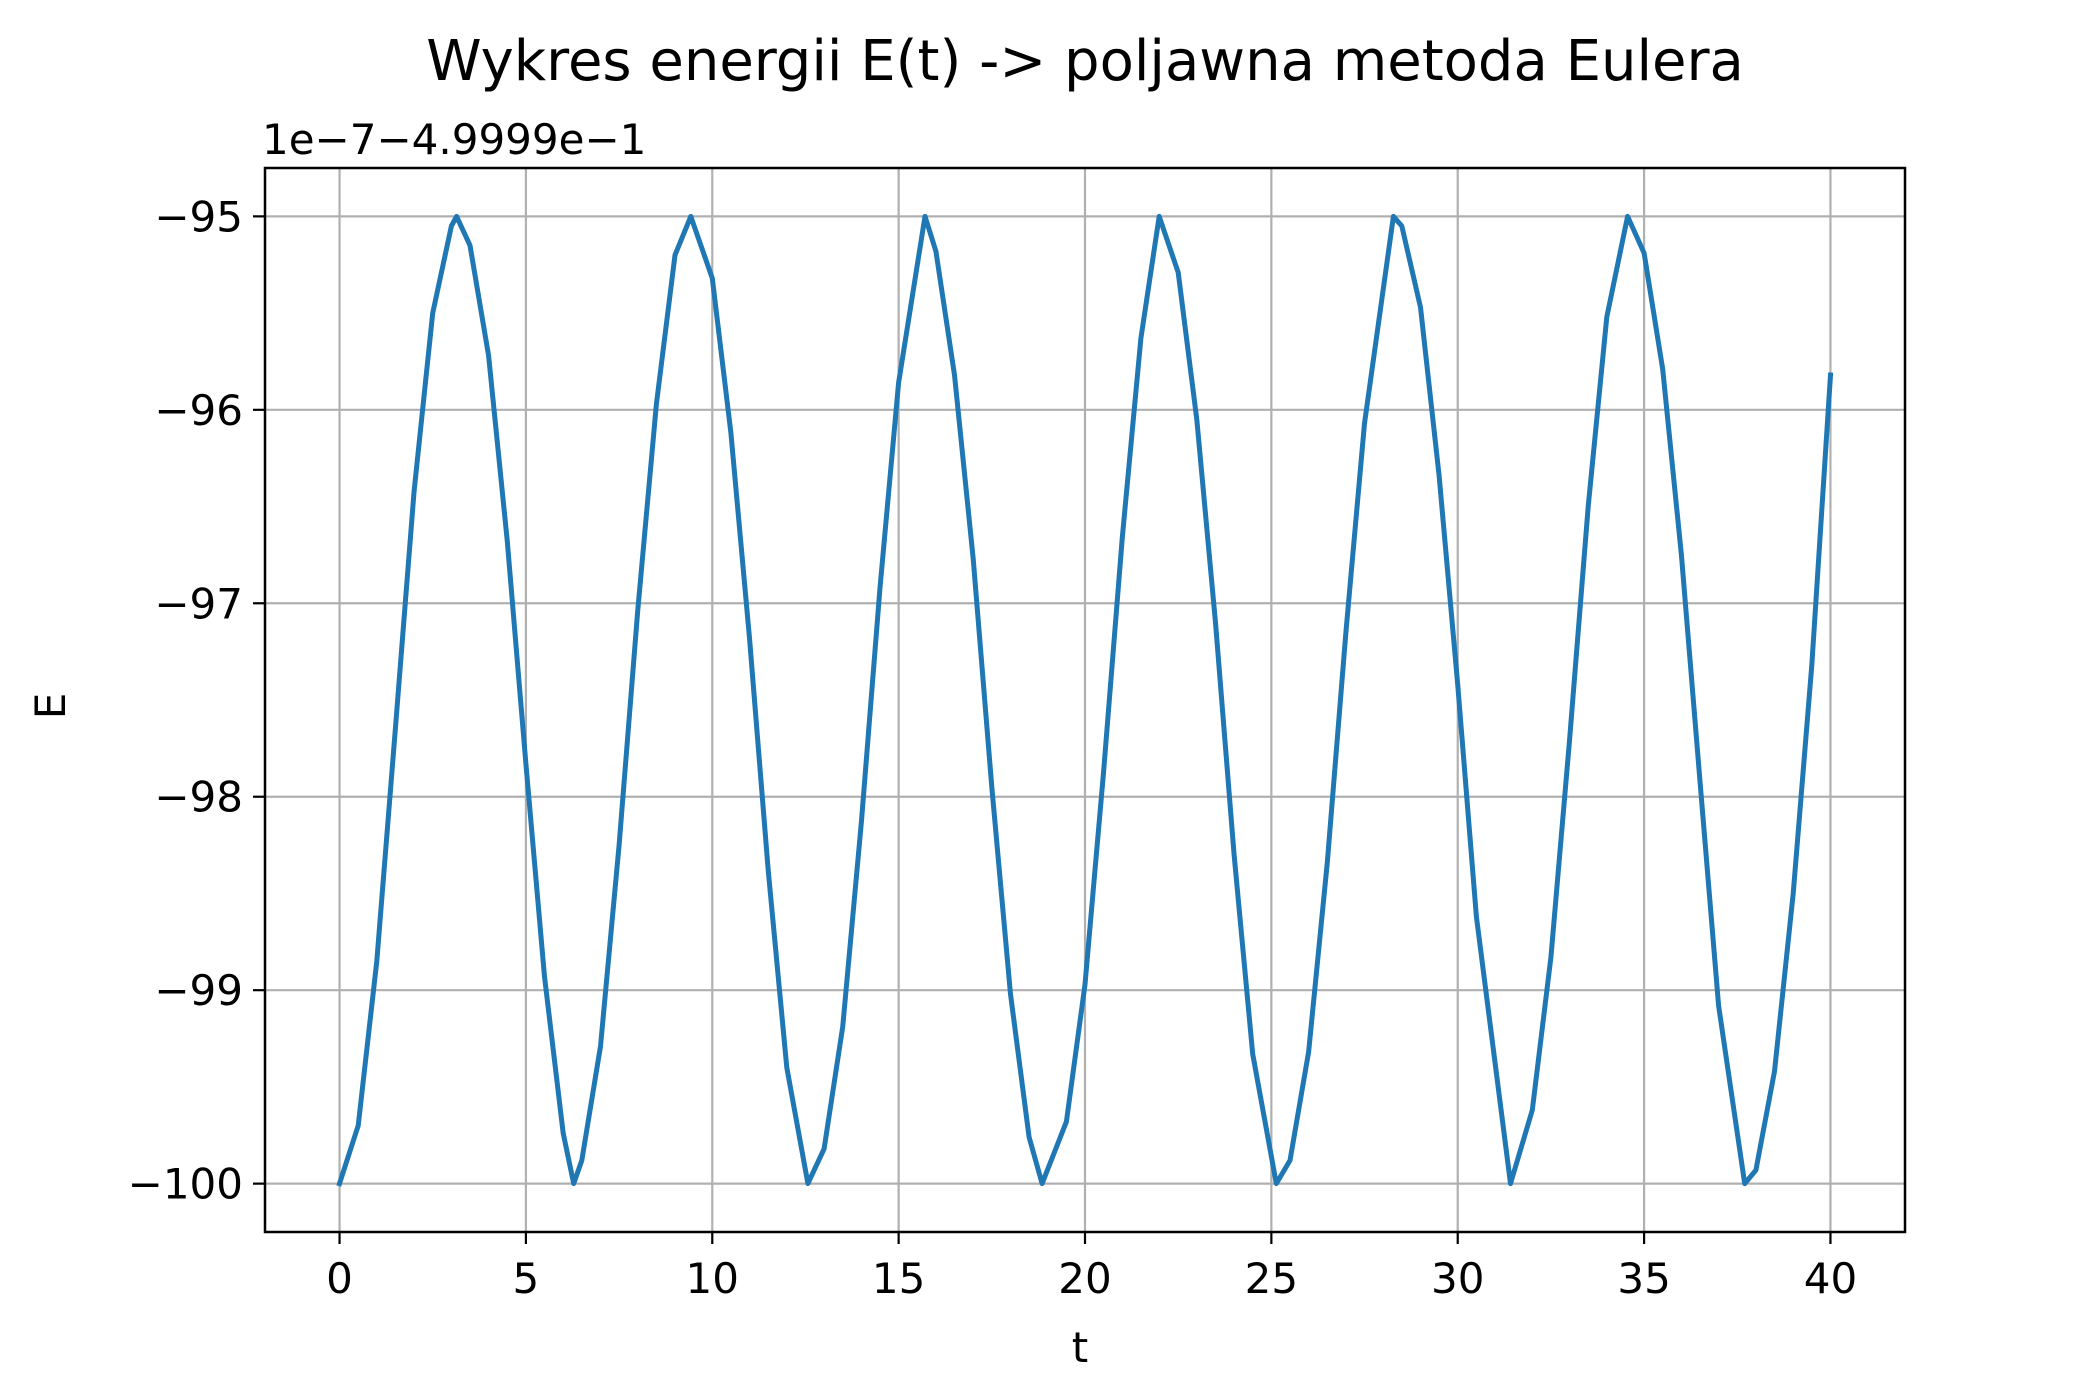 The image size is (2100, 1400). Describe the element at coordinates (1457, 1278) in the screenshot. I see `x-tick-label: 30` at that location.